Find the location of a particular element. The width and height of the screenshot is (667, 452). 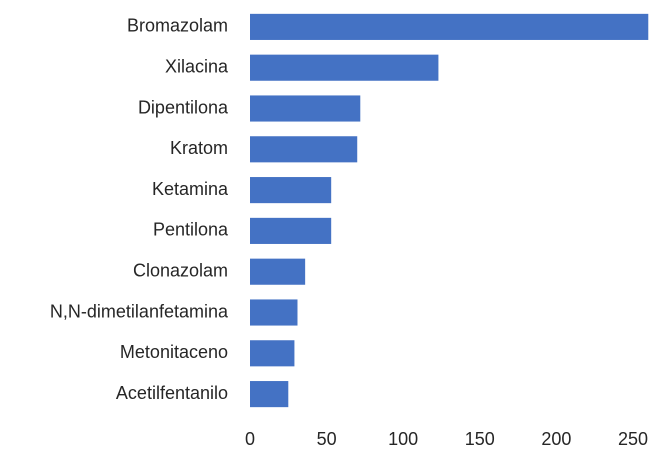

y-tick-label: Metonitaceno is located at coordinates (174, 352).